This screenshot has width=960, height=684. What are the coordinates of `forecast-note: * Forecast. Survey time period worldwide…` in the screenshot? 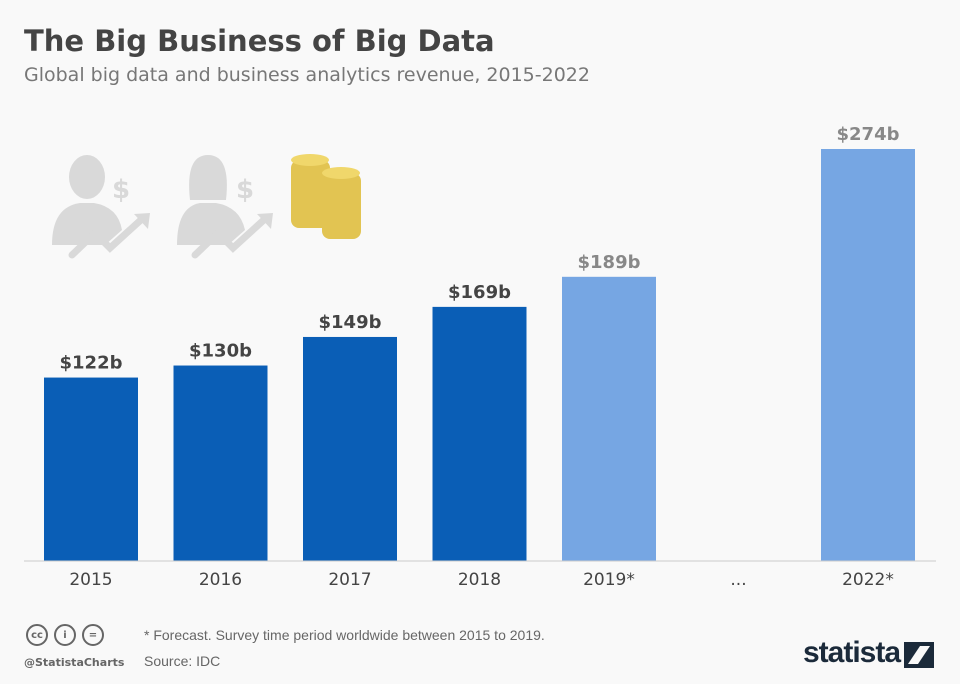 It's located at (344, 635).